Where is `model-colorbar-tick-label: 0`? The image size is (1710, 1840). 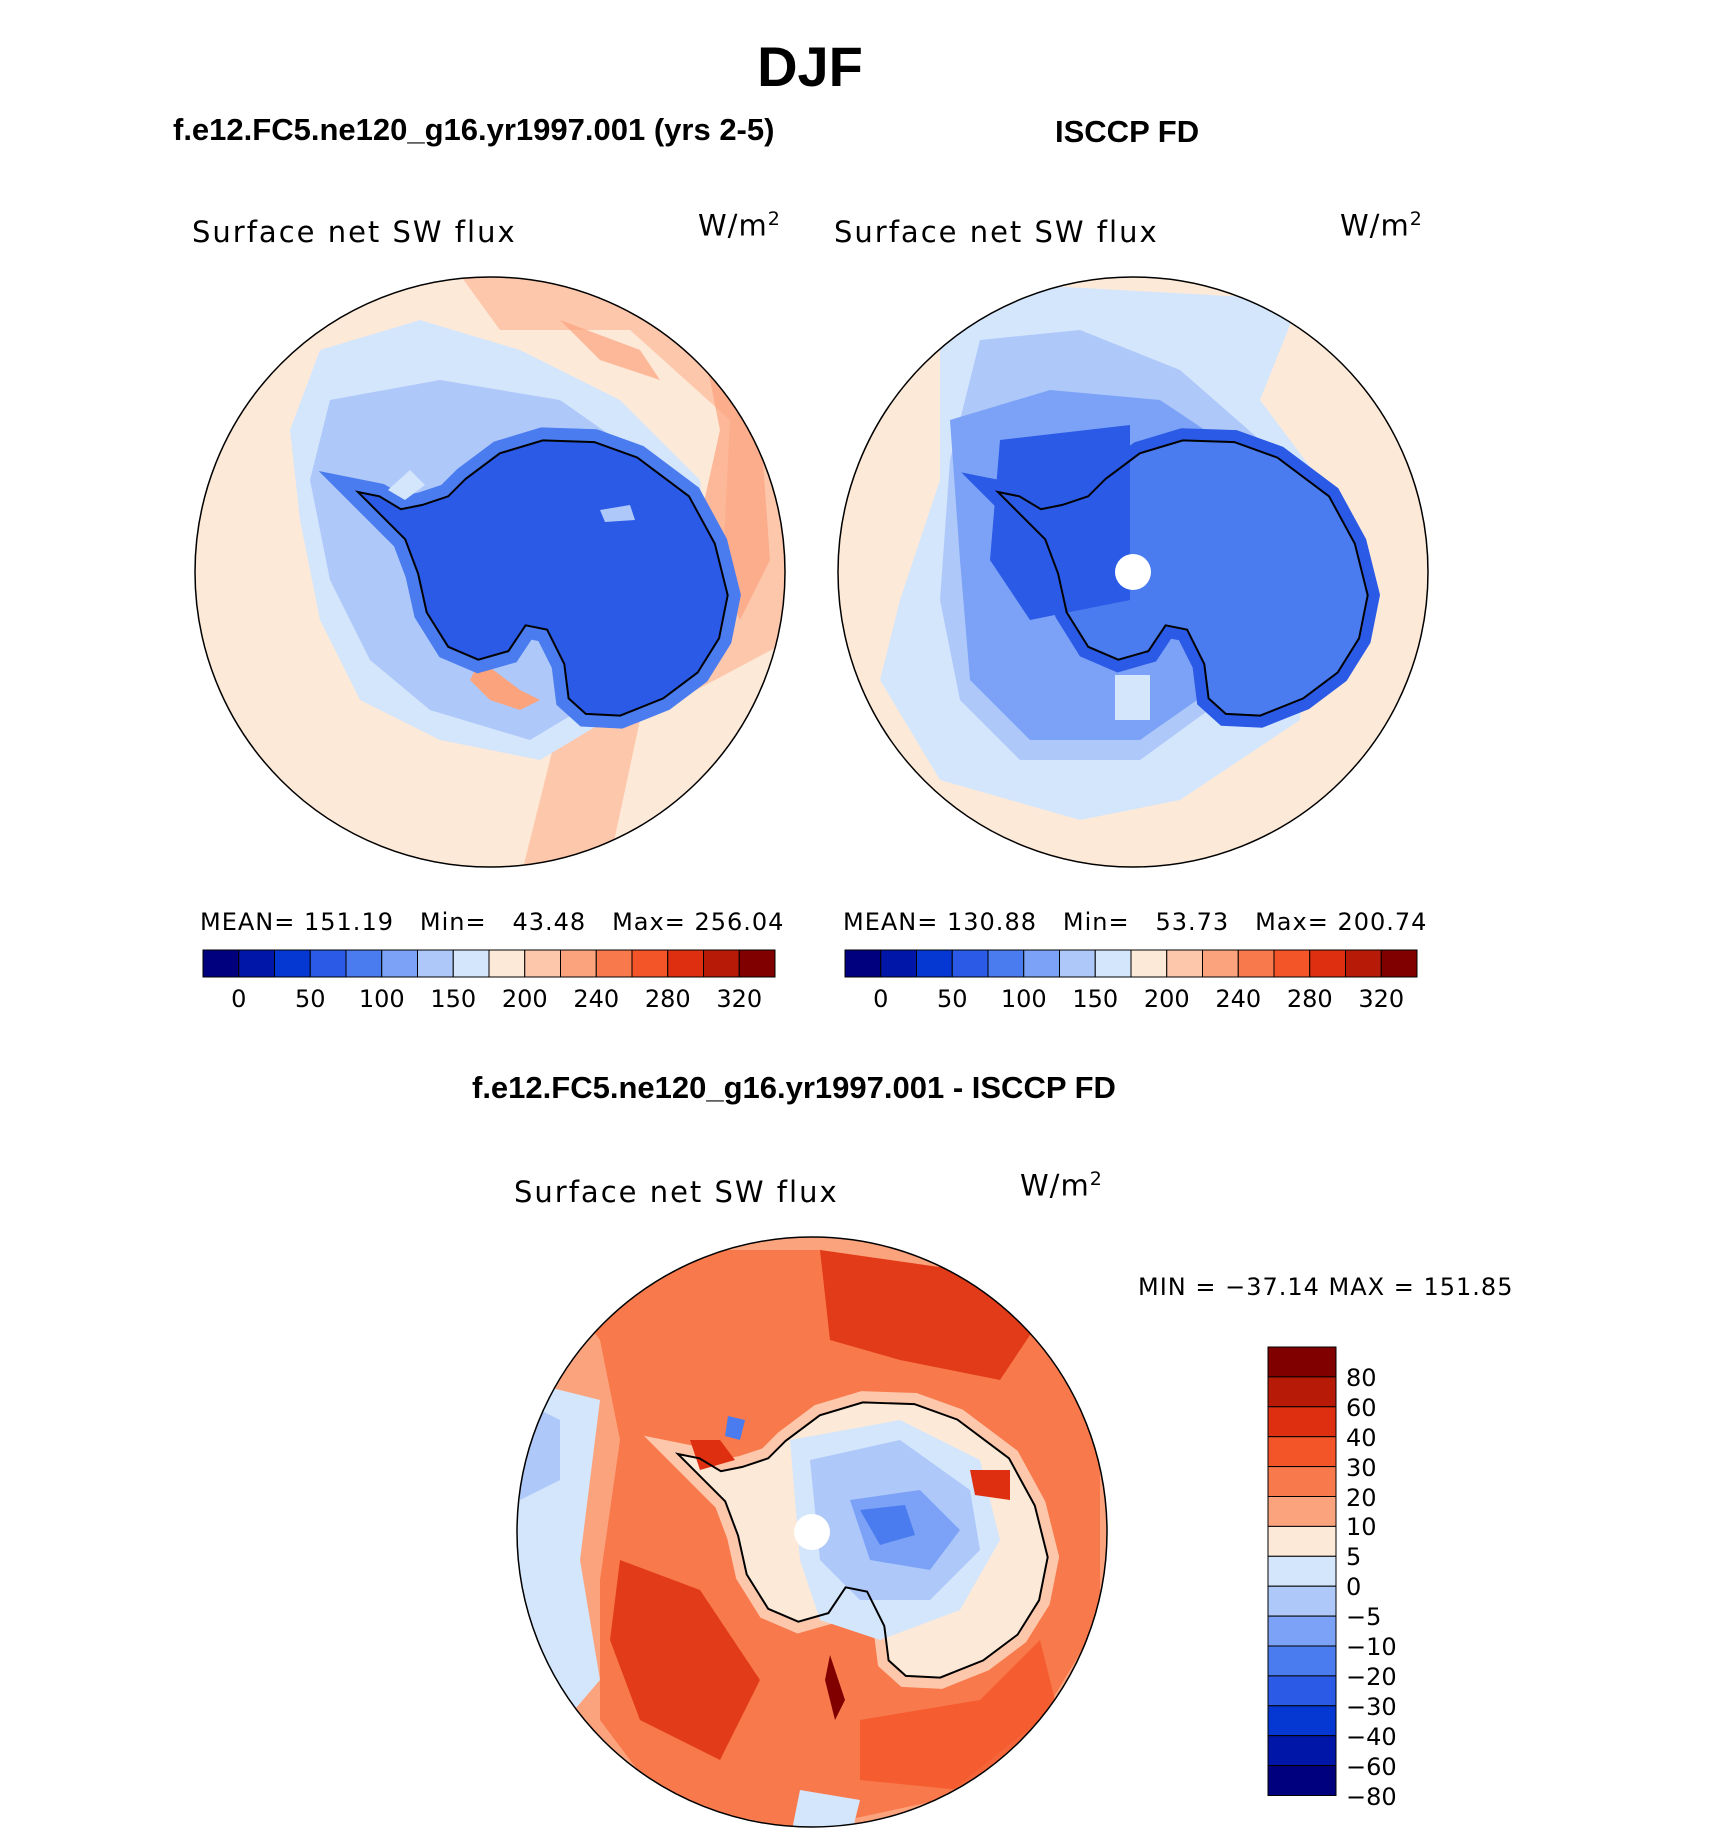
model-colorbar-tick-label: 0 is located at coordinates (239, 999).